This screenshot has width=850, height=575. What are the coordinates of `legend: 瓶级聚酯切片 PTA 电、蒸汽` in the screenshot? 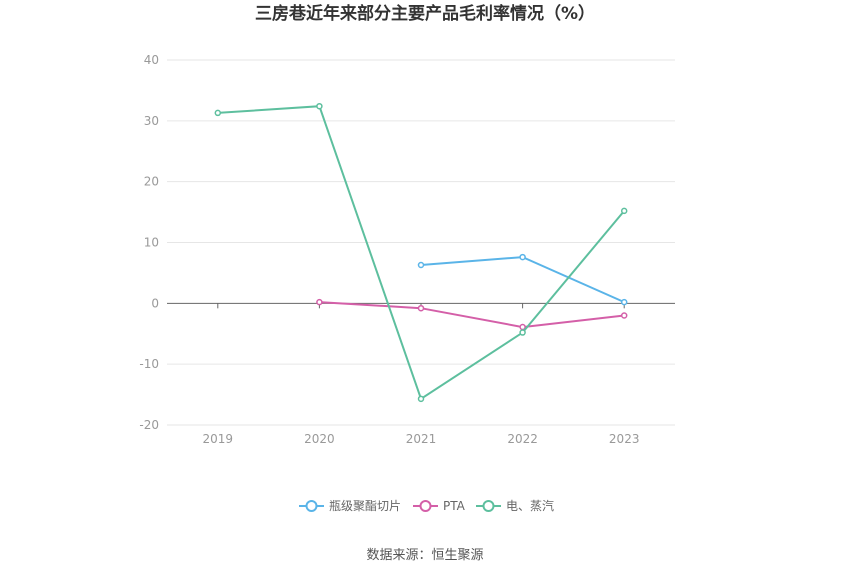 It's located at (426, 505).